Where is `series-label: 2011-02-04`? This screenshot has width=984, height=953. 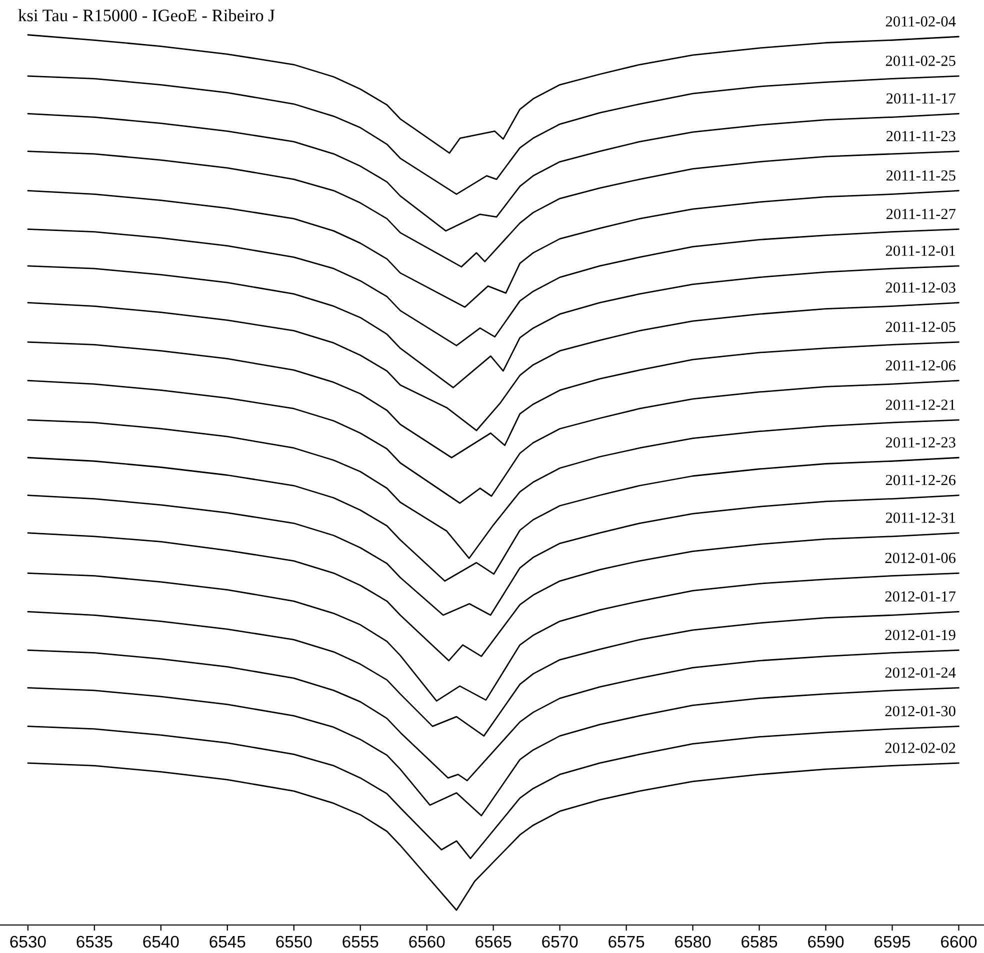
series-label: 2011-02-04 is located at coordinates (921, 21).